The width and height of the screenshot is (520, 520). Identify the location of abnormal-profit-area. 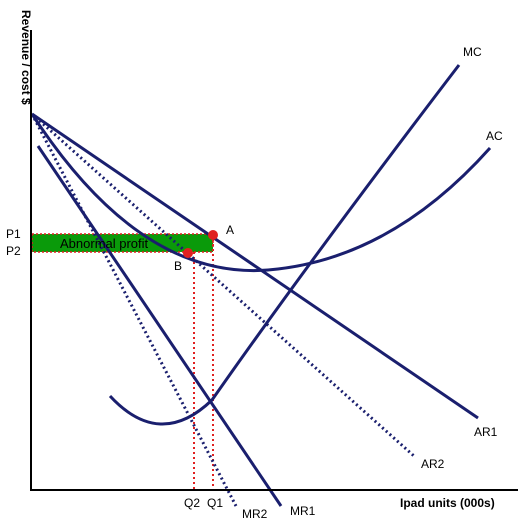
(122, 243).